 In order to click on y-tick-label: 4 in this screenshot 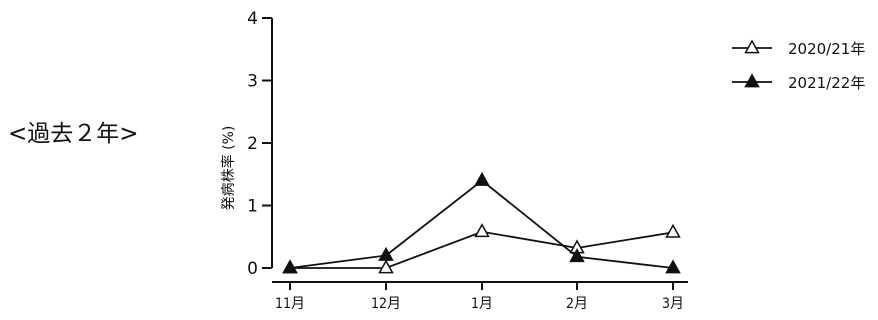, I will do `click(252, 19)`.